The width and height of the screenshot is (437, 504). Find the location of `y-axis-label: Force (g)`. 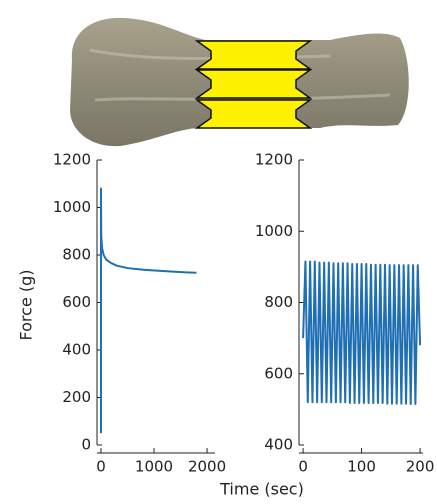

y-axis-label: Force (g) is located at coordinates (26, 304).